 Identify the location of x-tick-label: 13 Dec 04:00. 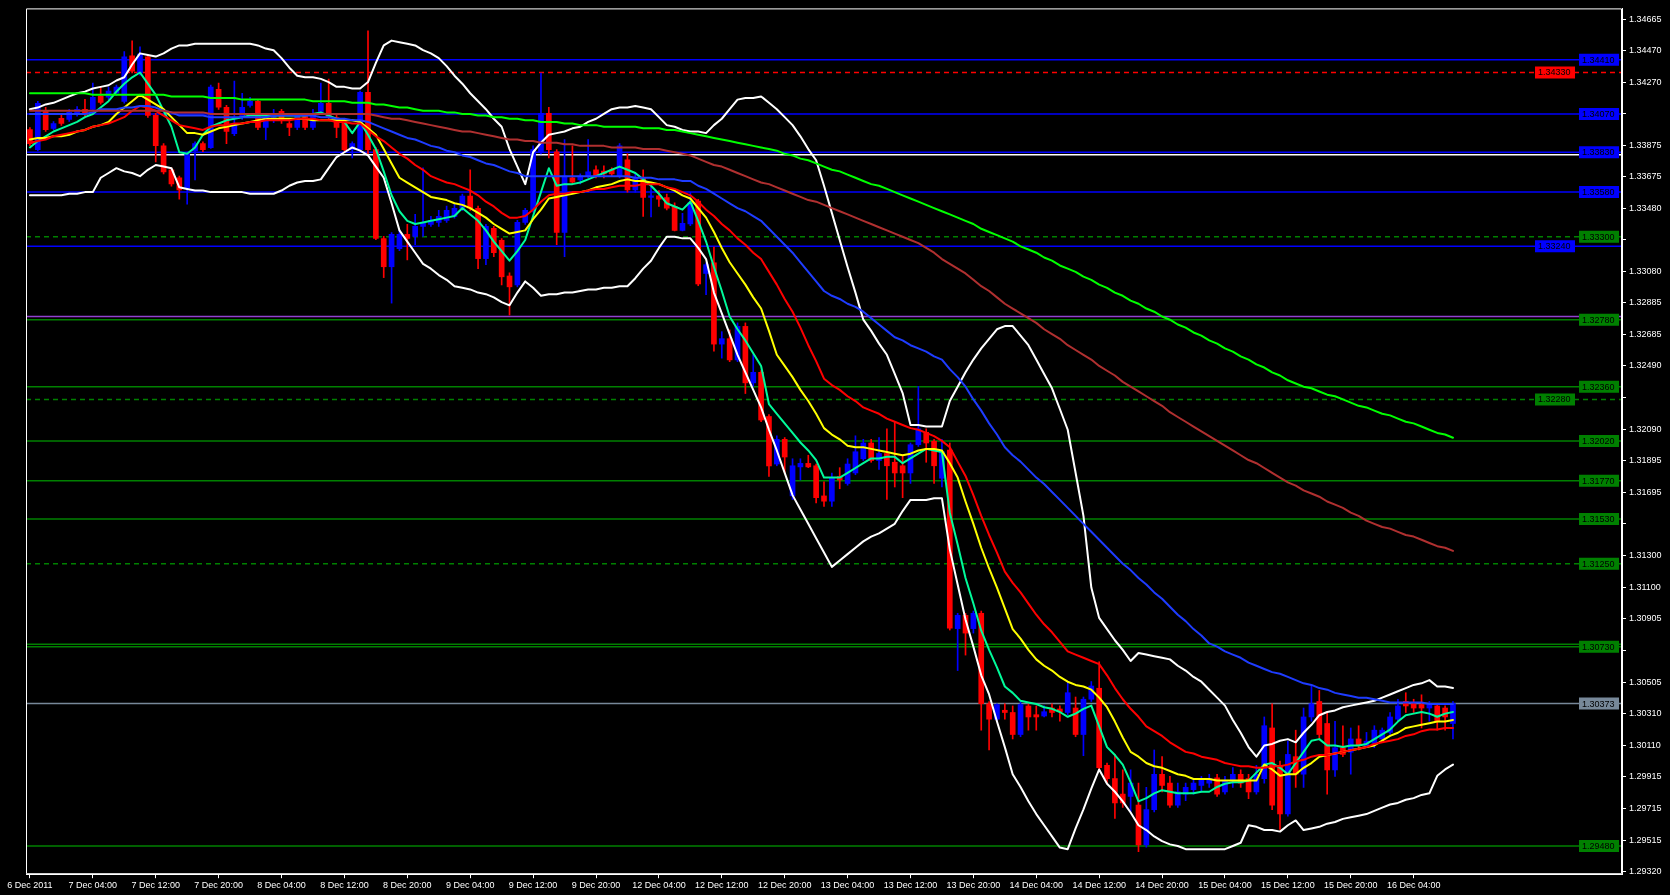
(847, 885).